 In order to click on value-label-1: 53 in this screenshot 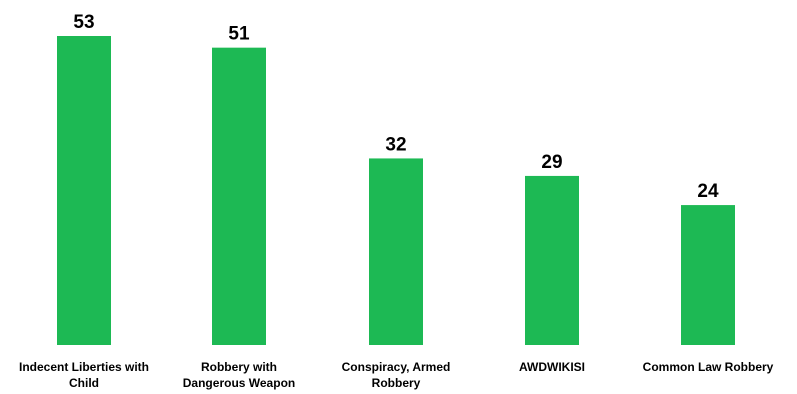, I will do `click(83, 22)`.